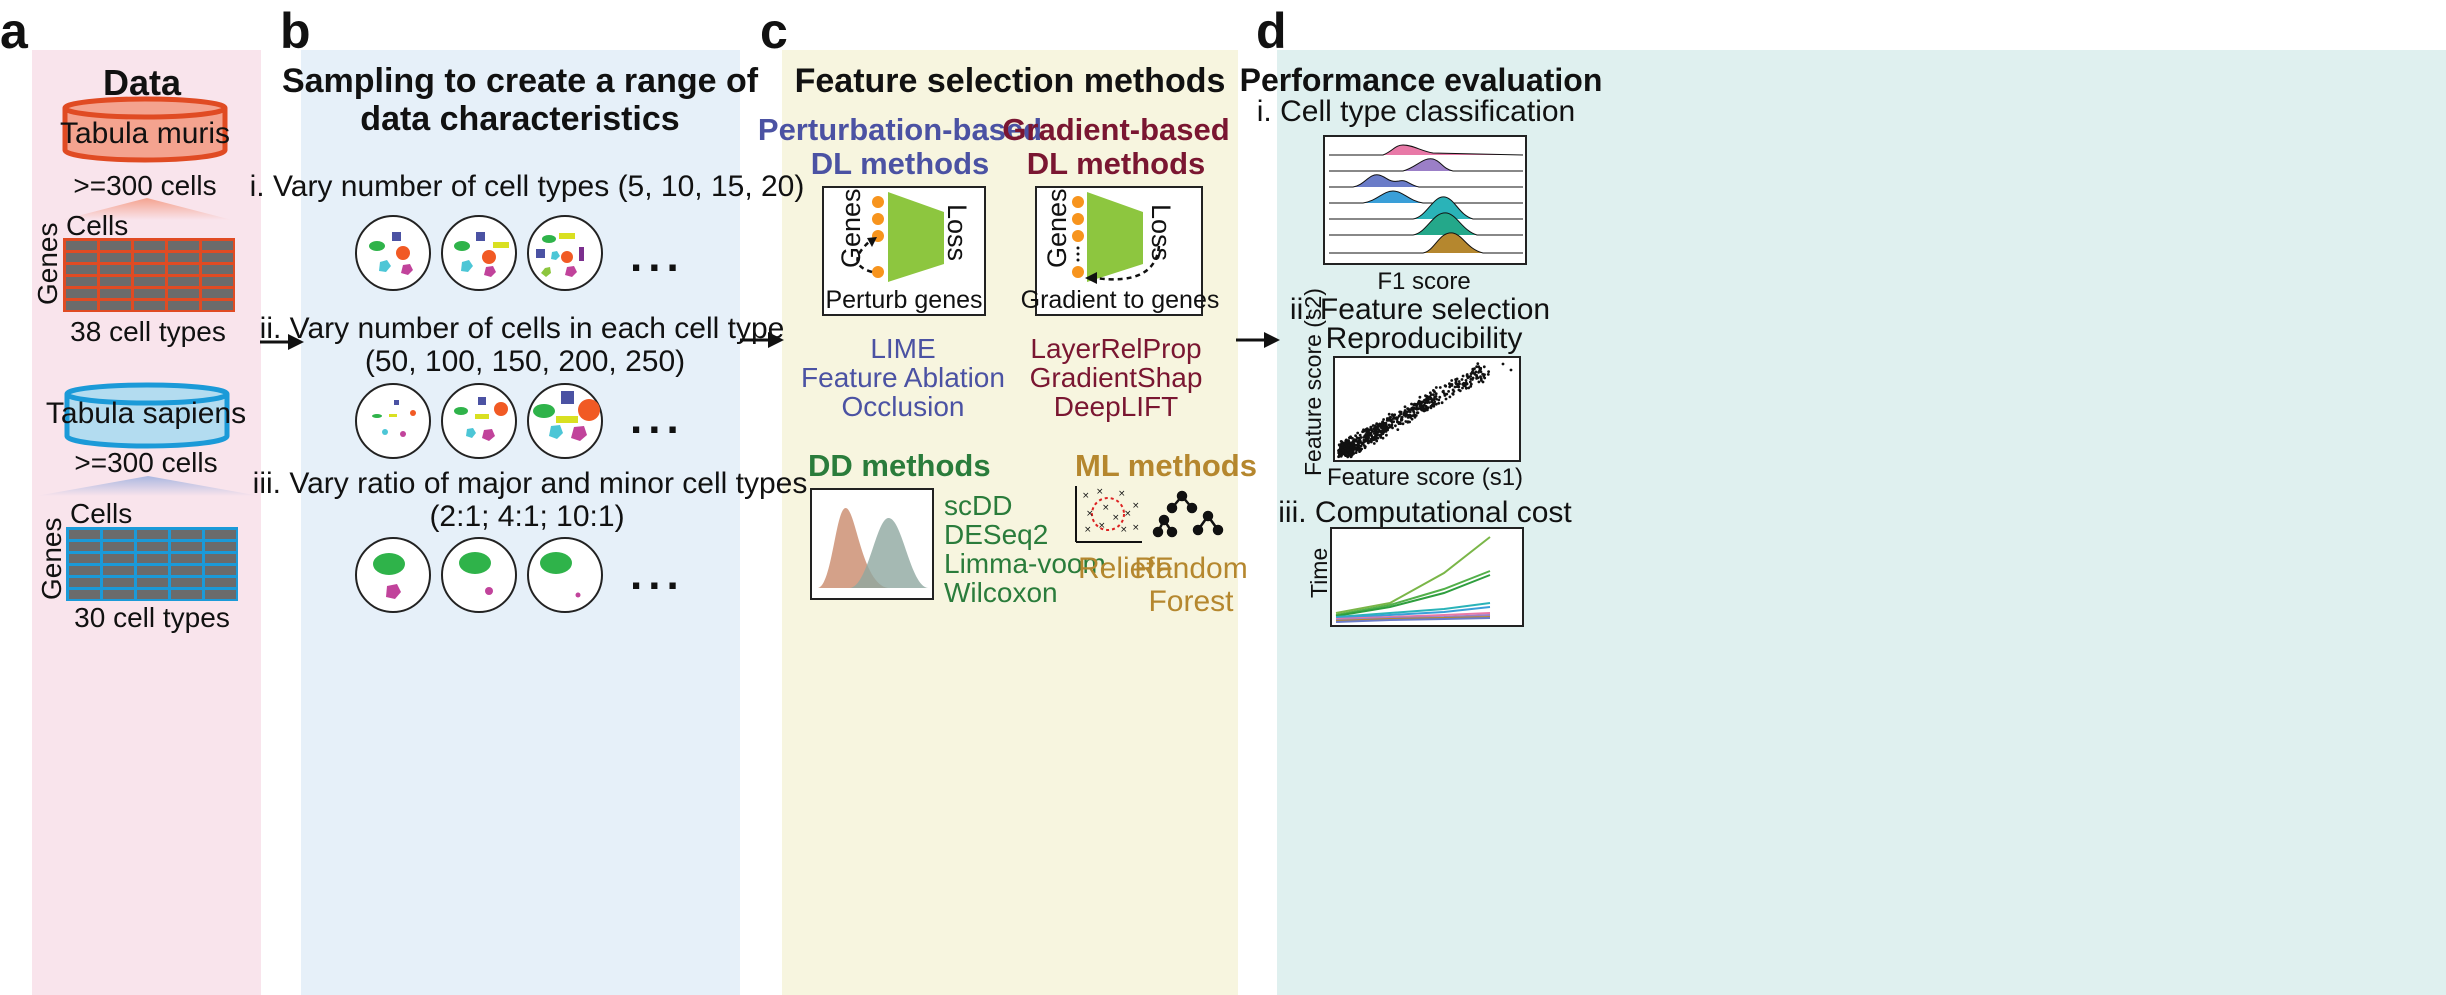 Image resolution: width=2446 pixels, height=995 pixels. I want to click on perturb-caption: Perturb genes, so click(904, 300).